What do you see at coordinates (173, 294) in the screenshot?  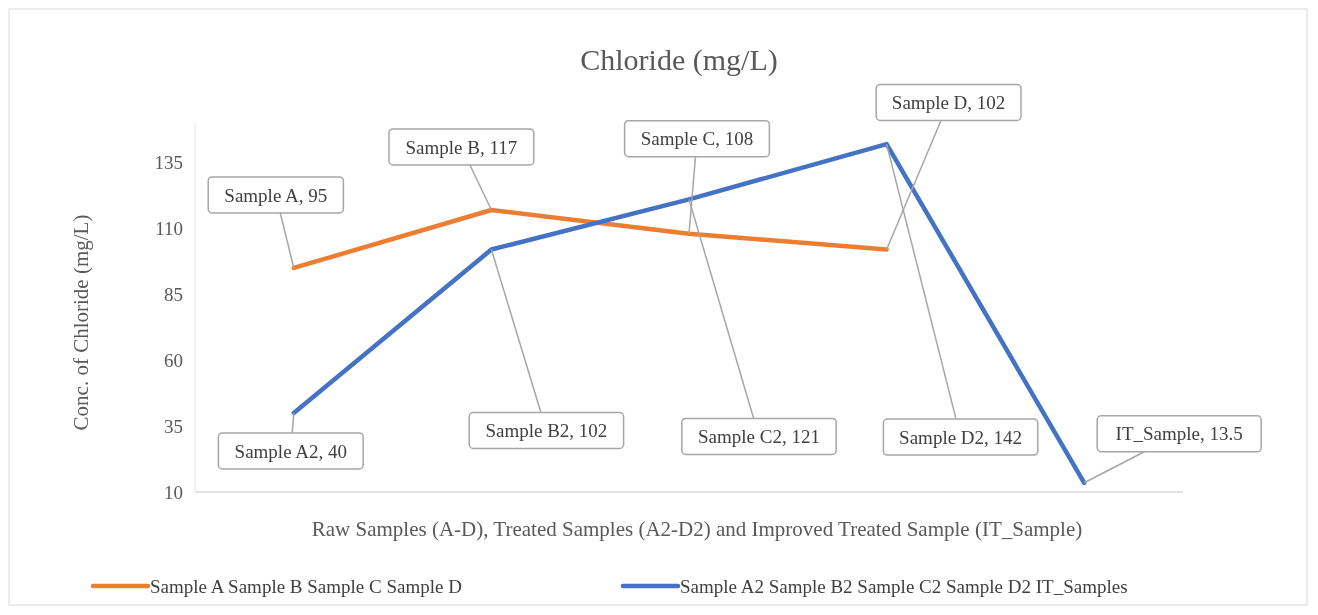 I see `y-tick-label: 85` at bounding box center [173, 294].